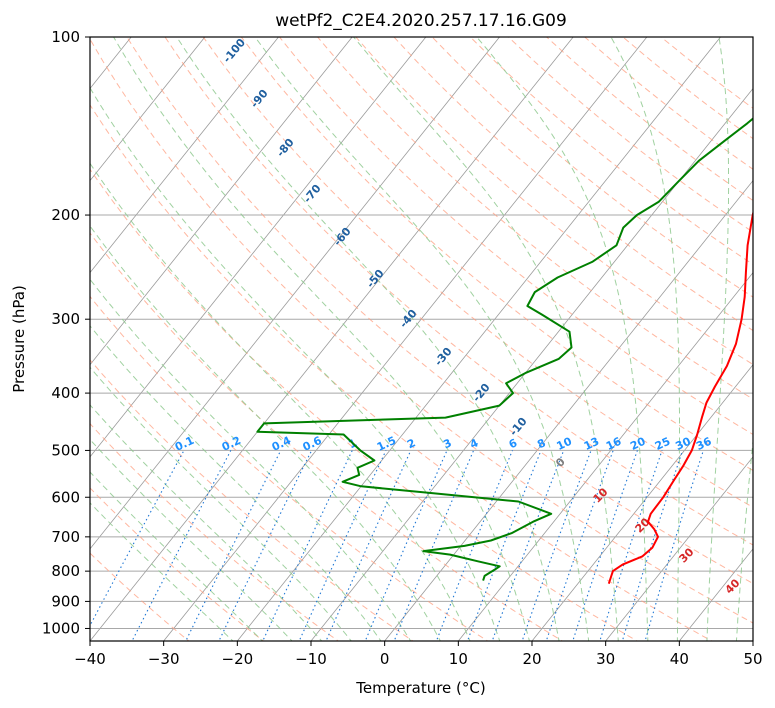 The width and height of the screenshot is (775, 708). I want to click on mixing-ratio-label: 6, so click(513, 443).